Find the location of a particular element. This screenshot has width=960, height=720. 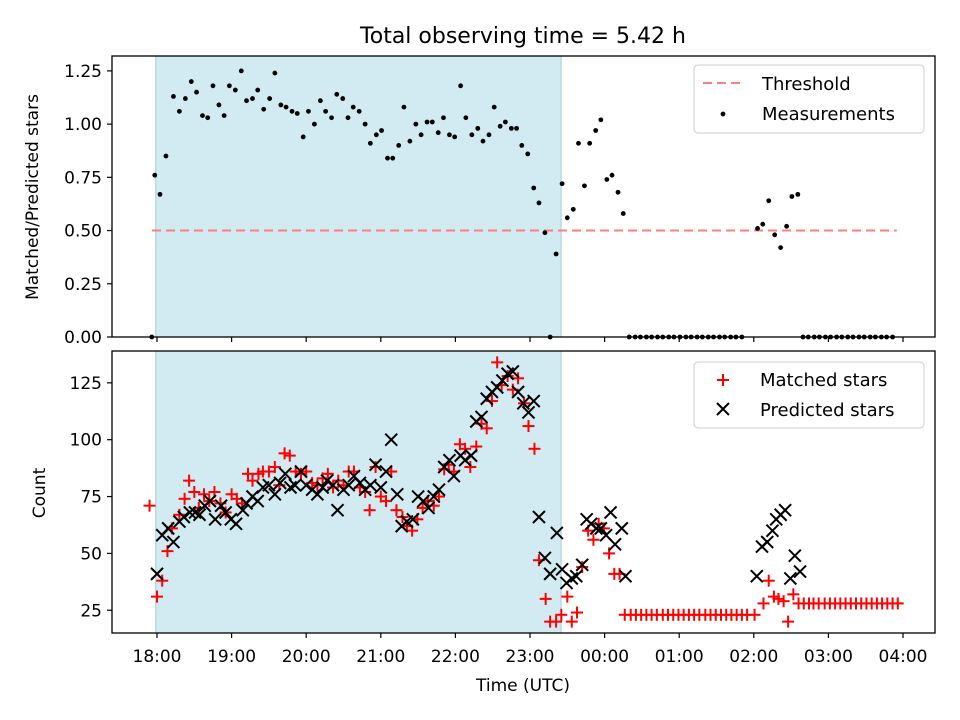

x-tick-label: 19:00 is located at coordinates (231, 657).